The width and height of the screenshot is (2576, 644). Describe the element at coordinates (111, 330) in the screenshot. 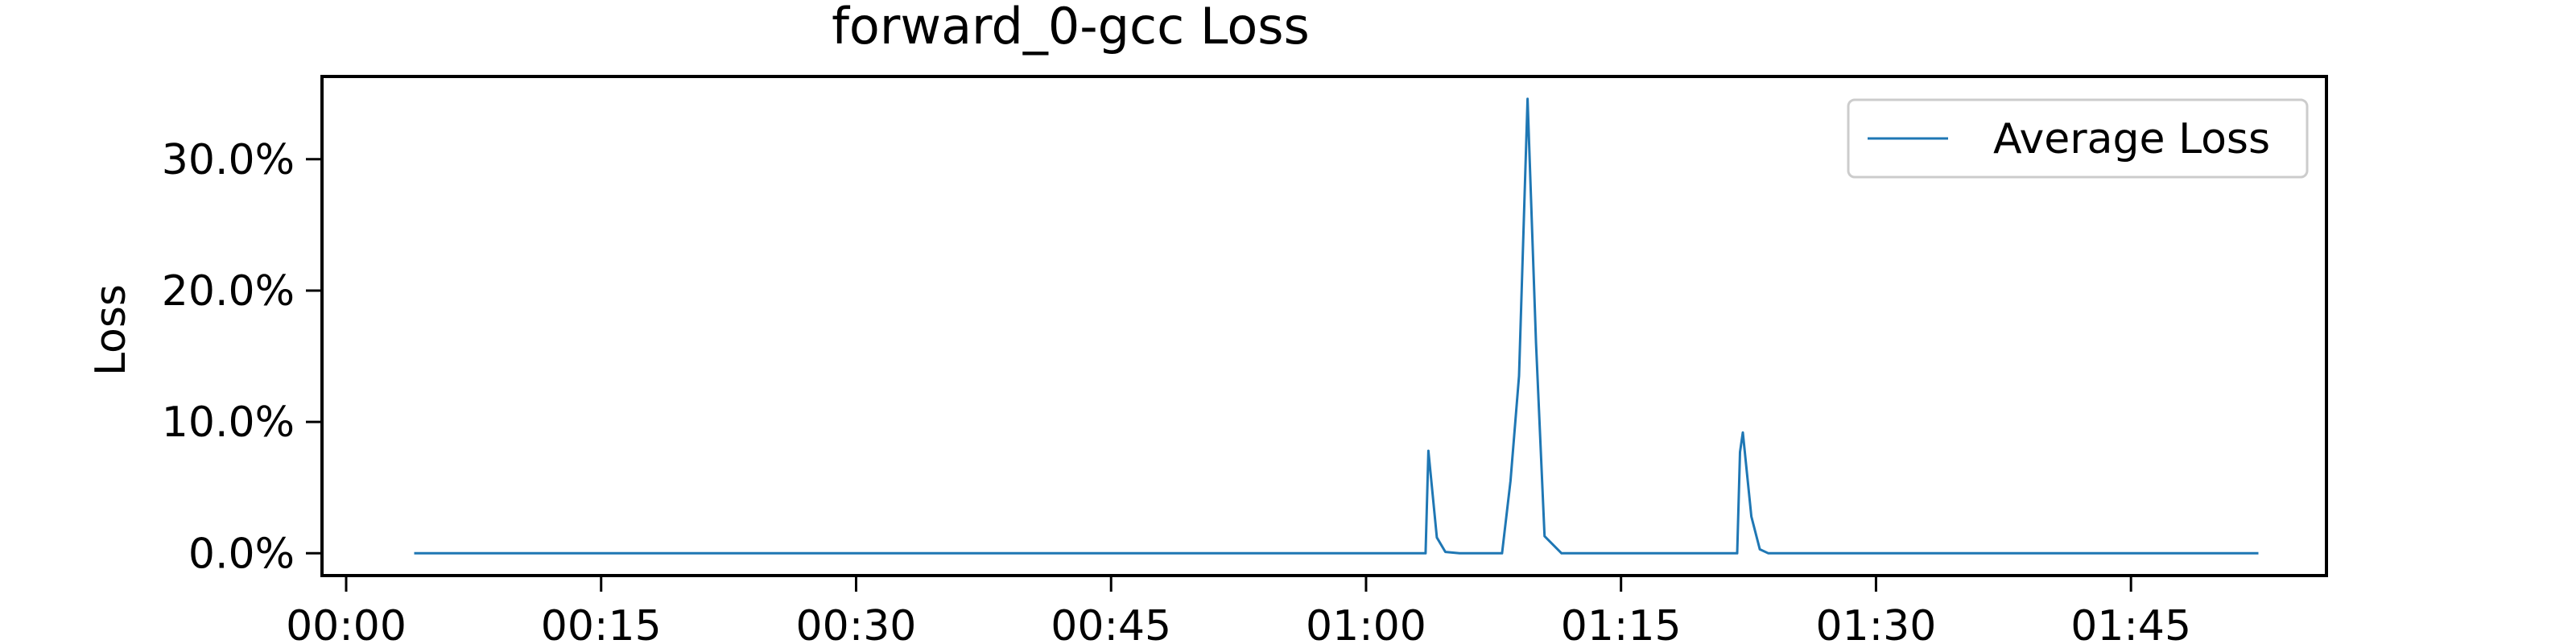

I see `y-axis-title: Loss` at that location.